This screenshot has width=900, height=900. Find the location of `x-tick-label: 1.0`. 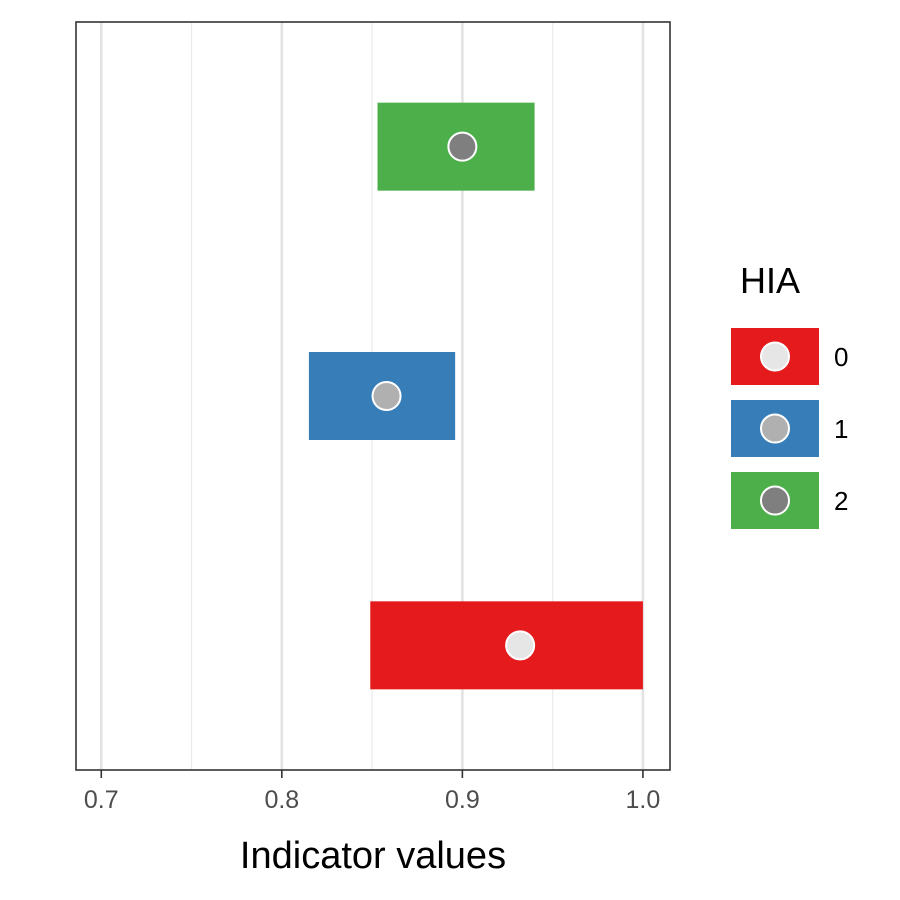

x-tick-label: 1.0 is located at coordinates (643, 800).